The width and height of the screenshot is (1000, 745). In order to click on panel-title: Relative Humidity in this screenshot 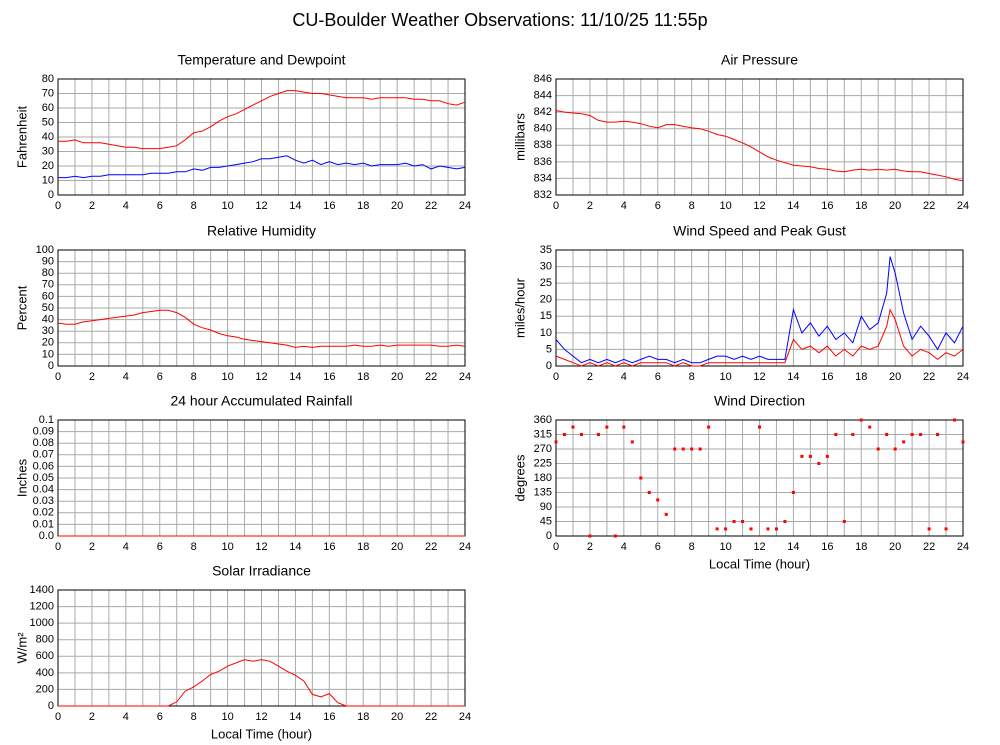, I will do `click(261, 231)`.